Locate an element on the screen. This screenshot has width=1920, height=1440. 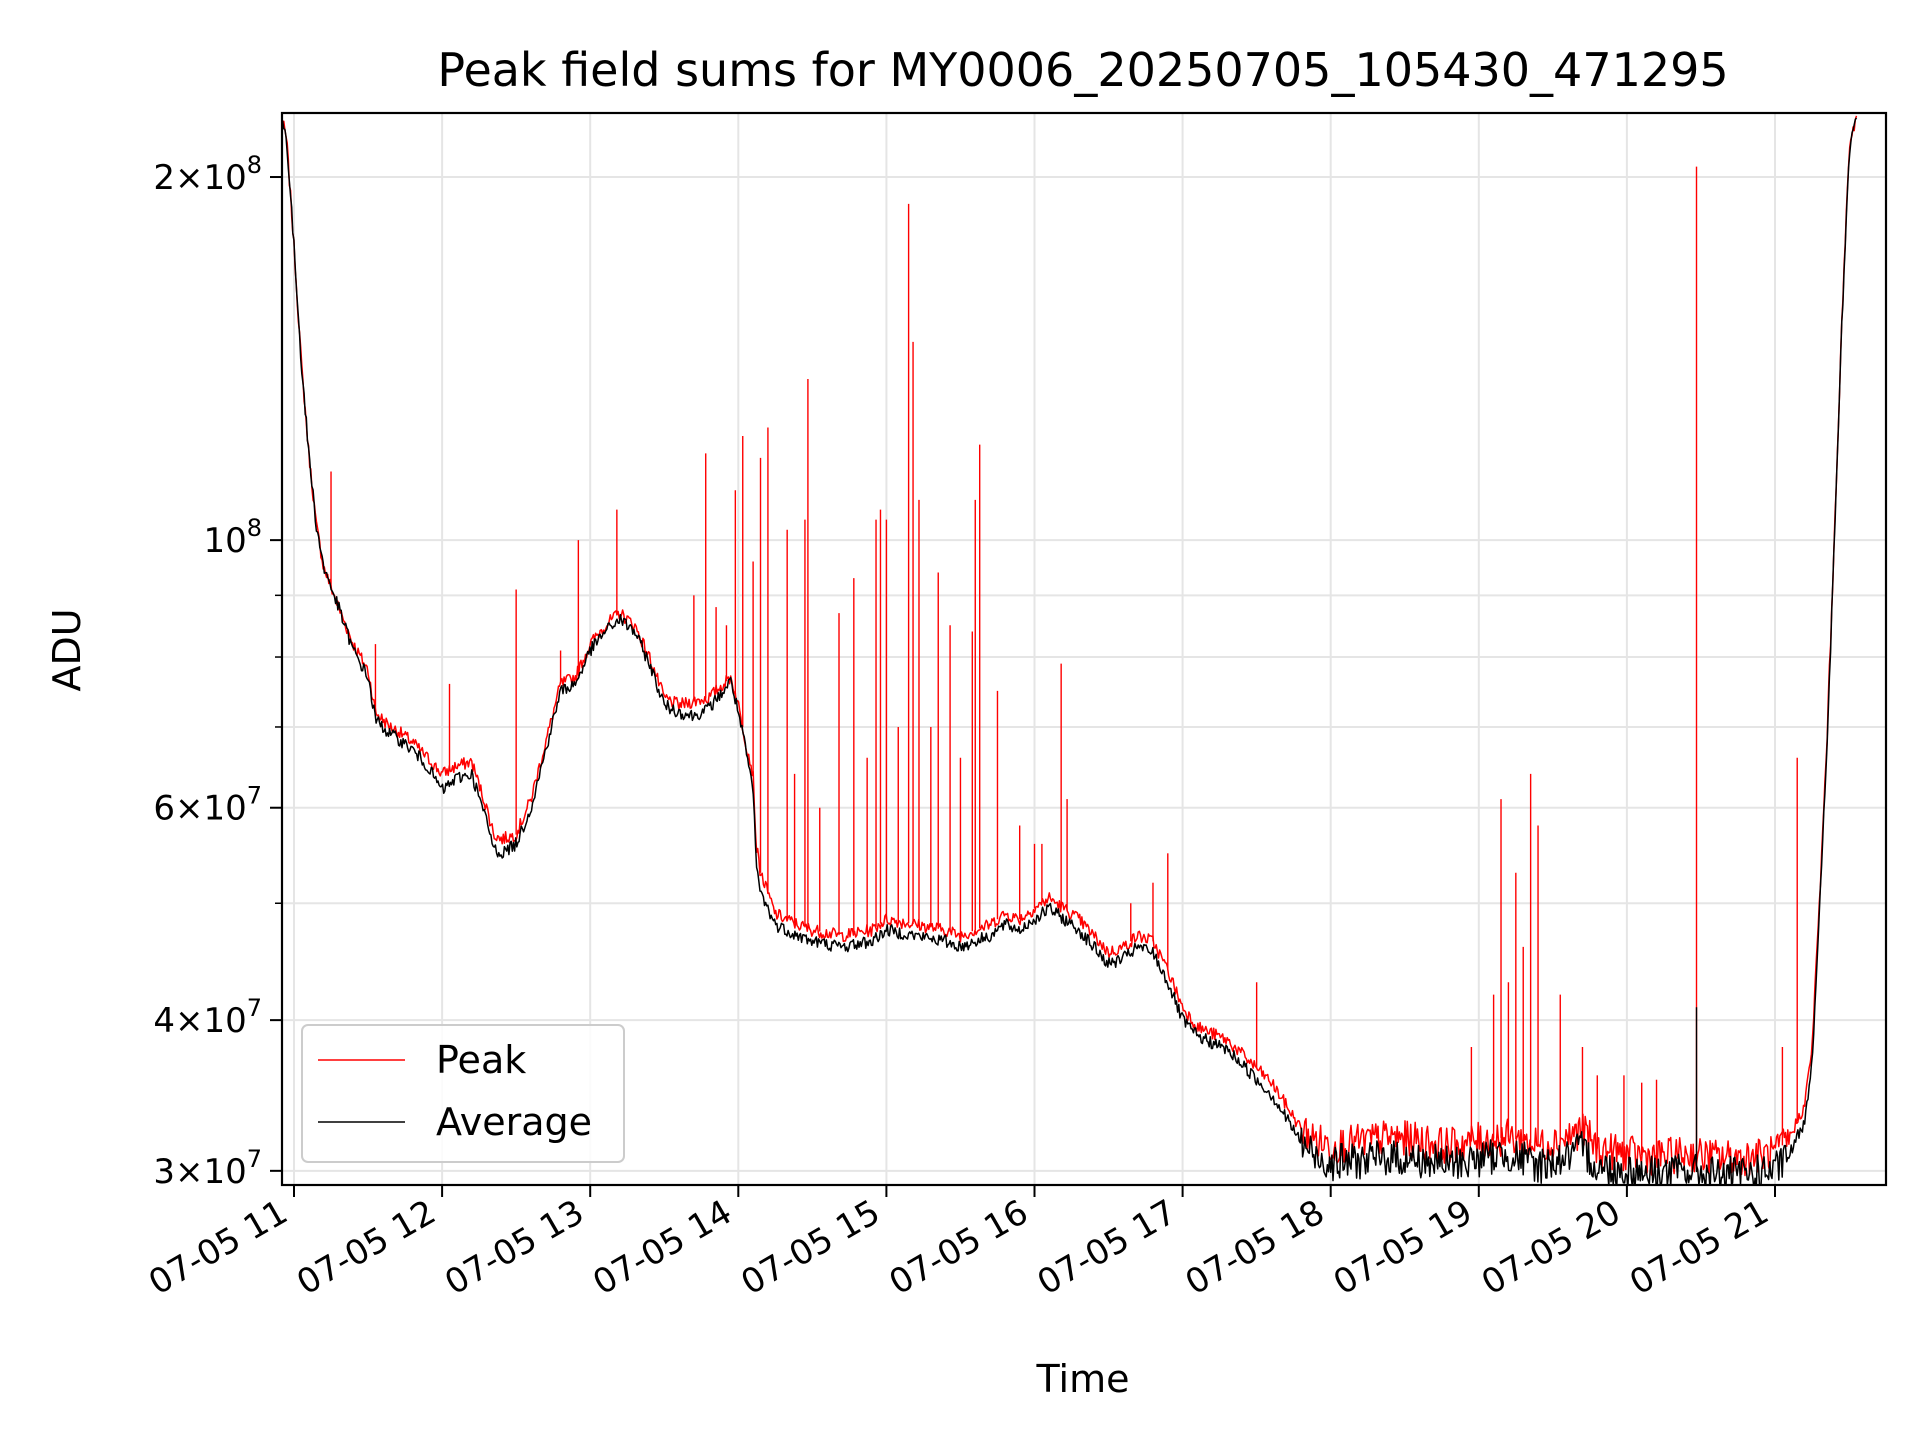
legend: Peak Average is located at coordinates (463, 1093).